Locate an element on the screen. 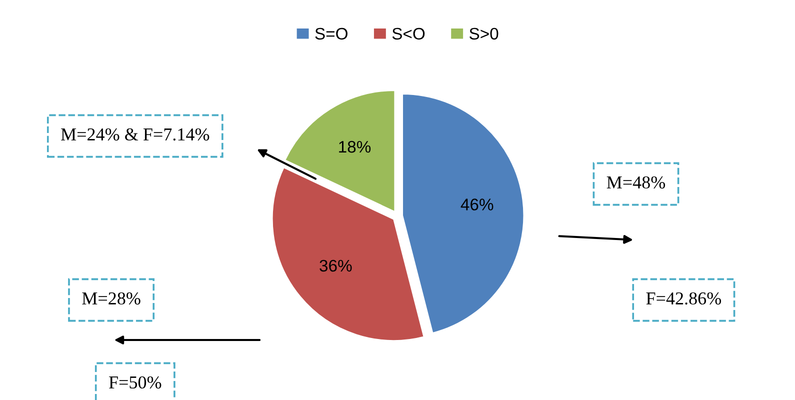  data-label: 36% is located at coordinates (336, 266).